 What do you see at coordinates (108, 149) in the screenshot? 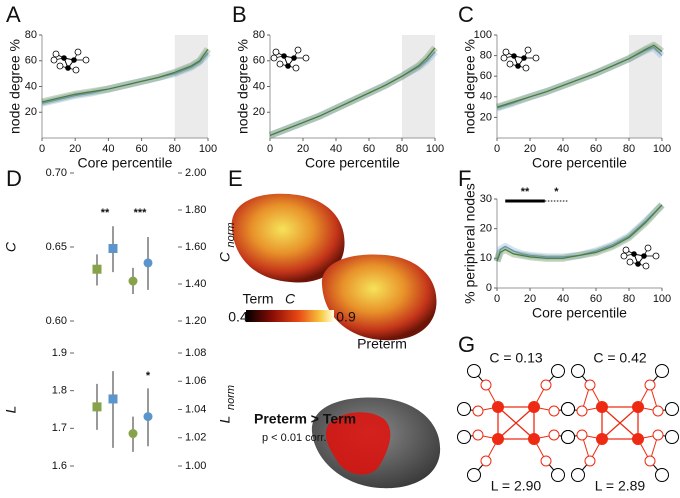
I see `x-tick-label: 40` at bounding box center [108, 149].